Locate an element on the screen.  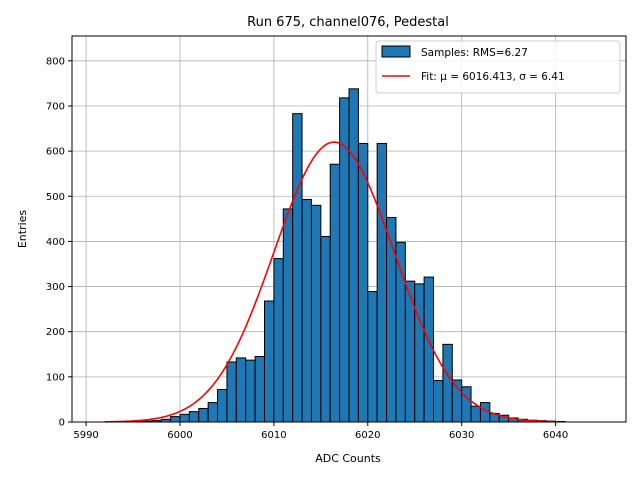
chart-title: Run 675, channel076, Pedestal is located at coordinates (348, 22).